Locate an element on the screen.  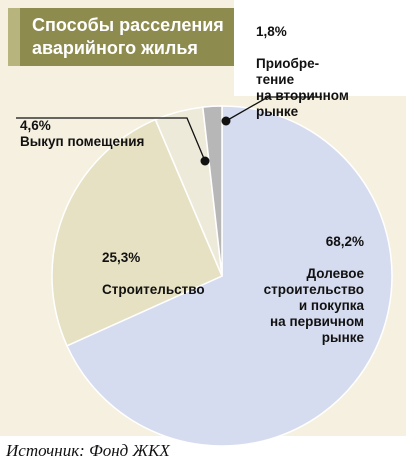
slice-name-secondary-market: Приобре- тение на вторичном рынке is located at coordinates (302, 87).